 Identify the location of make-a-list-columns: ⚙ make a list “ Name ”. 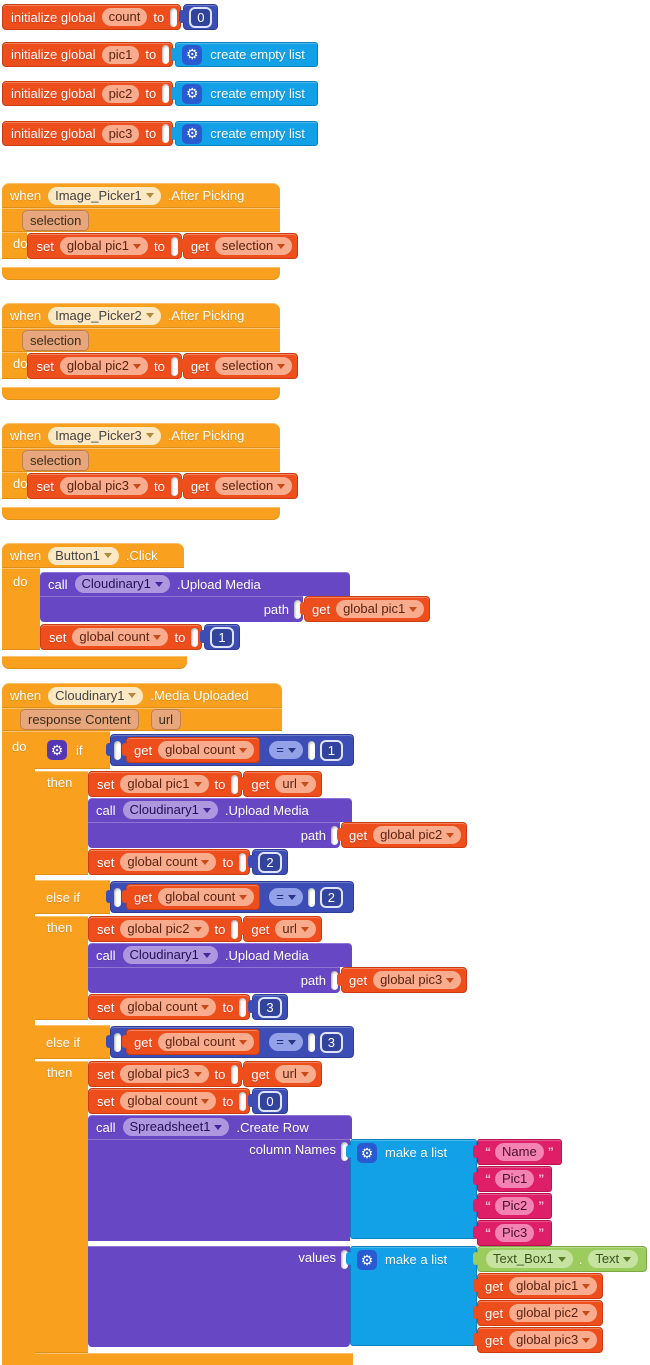
(454, 1192).